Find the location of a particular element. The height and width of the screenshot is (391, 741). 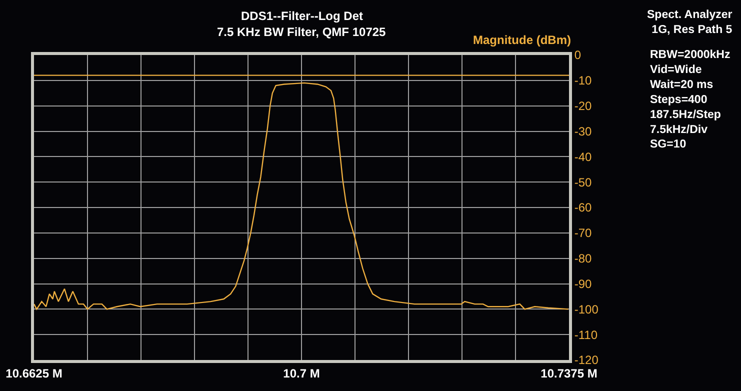

y-axis-title: Magnitude (dBm) is located at coordinates (522, 40).